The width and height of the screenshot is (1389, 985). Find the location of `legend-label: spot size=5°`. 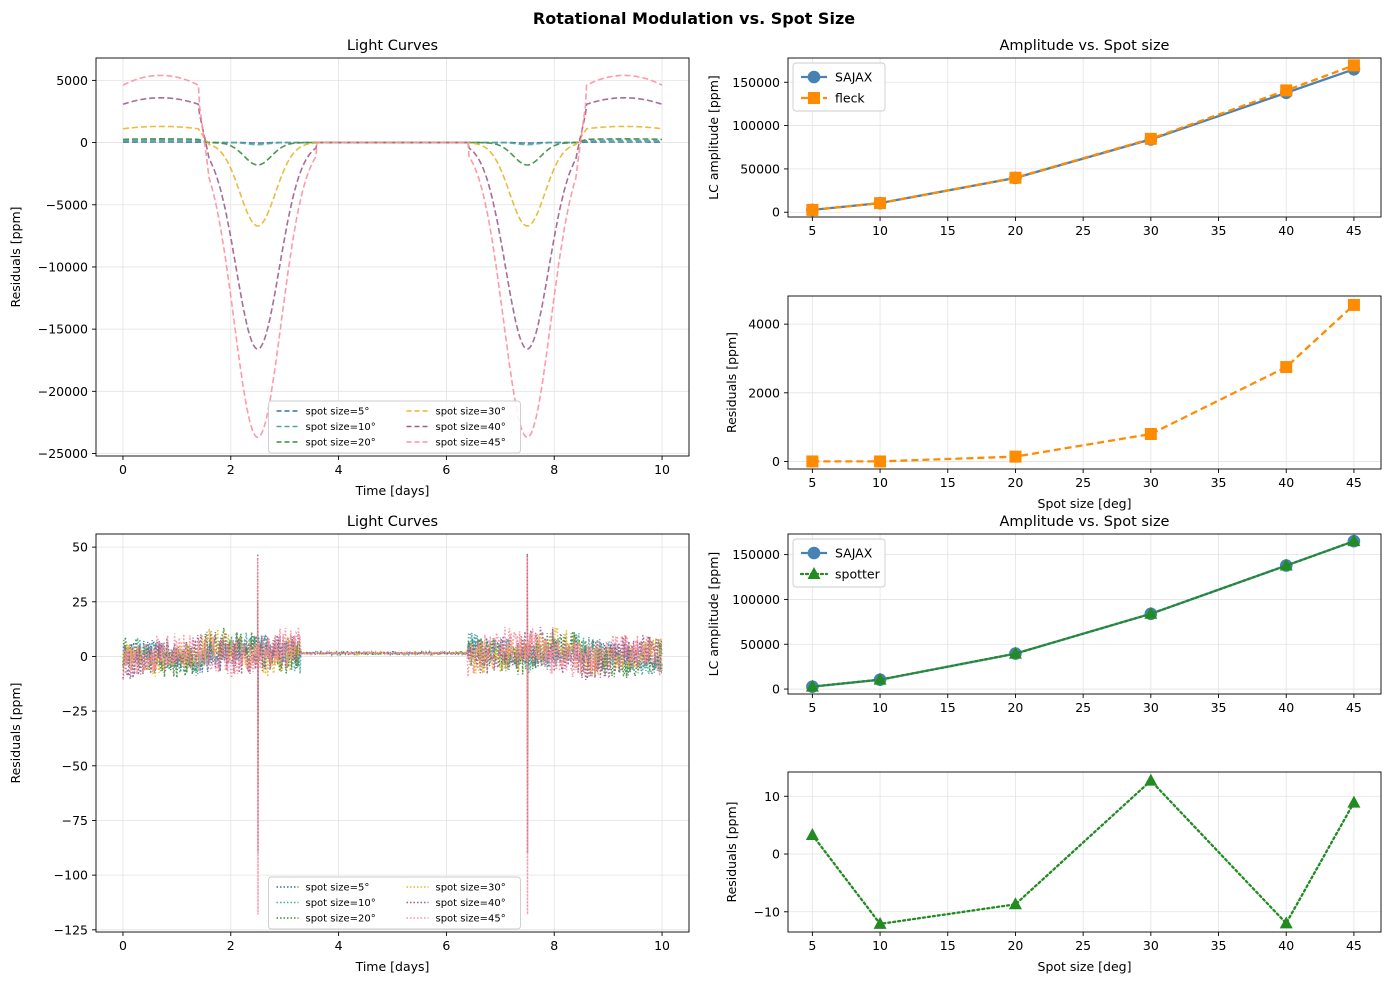

legend-label: spot size=5° is located at coordinates (338, 412).